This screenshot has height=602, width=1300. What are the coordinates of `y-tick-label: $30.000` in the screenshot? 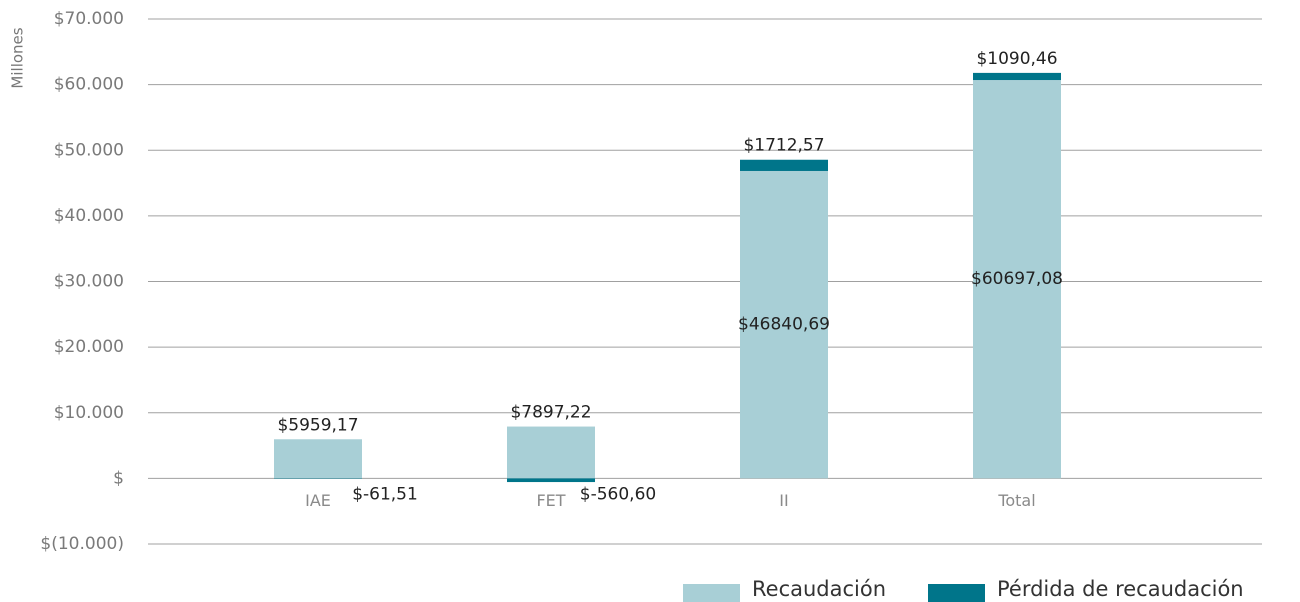 It's located at (89, 282).